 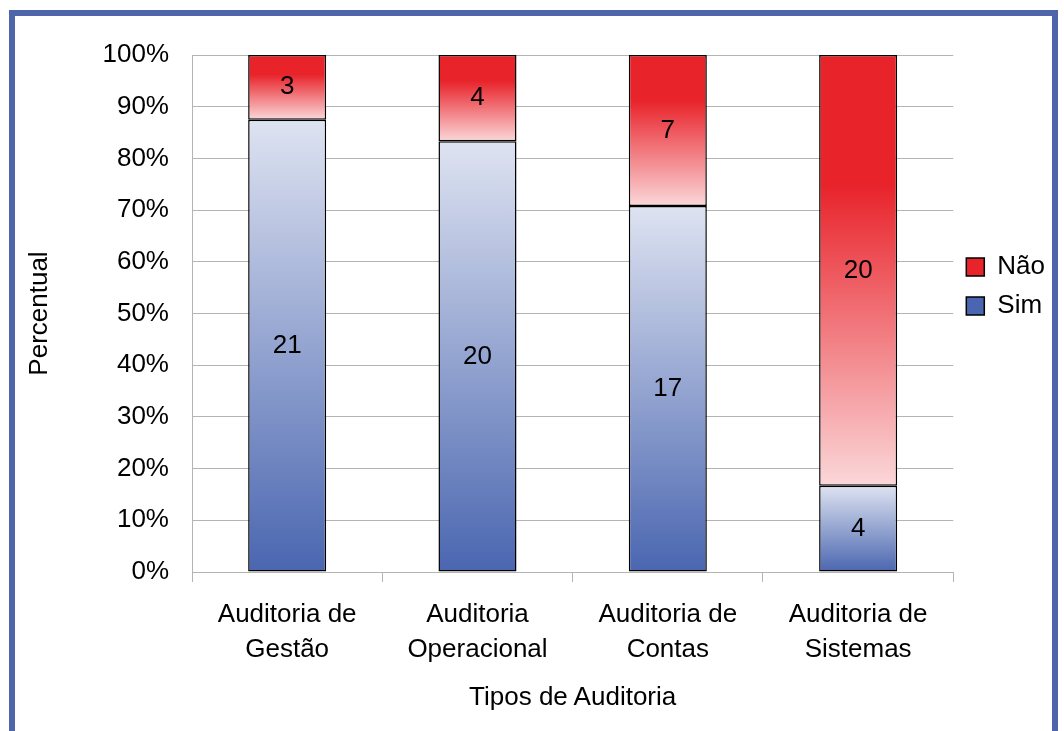 What do you see at coordinates (37, 313) in the screenshot?
I see `y-axis-title: Percentual` at bounding box center [37, 313].